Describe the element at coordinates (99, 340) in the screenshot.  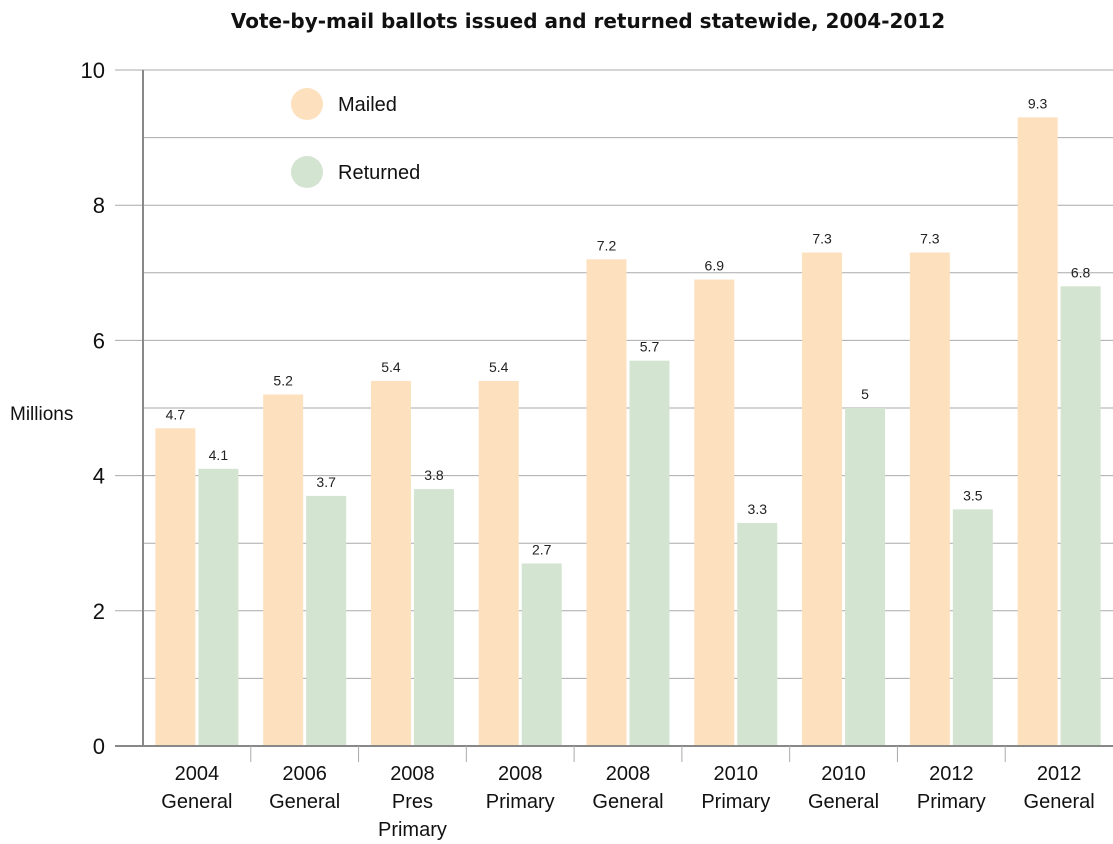
I see `y-tick-label: 6` at that location.